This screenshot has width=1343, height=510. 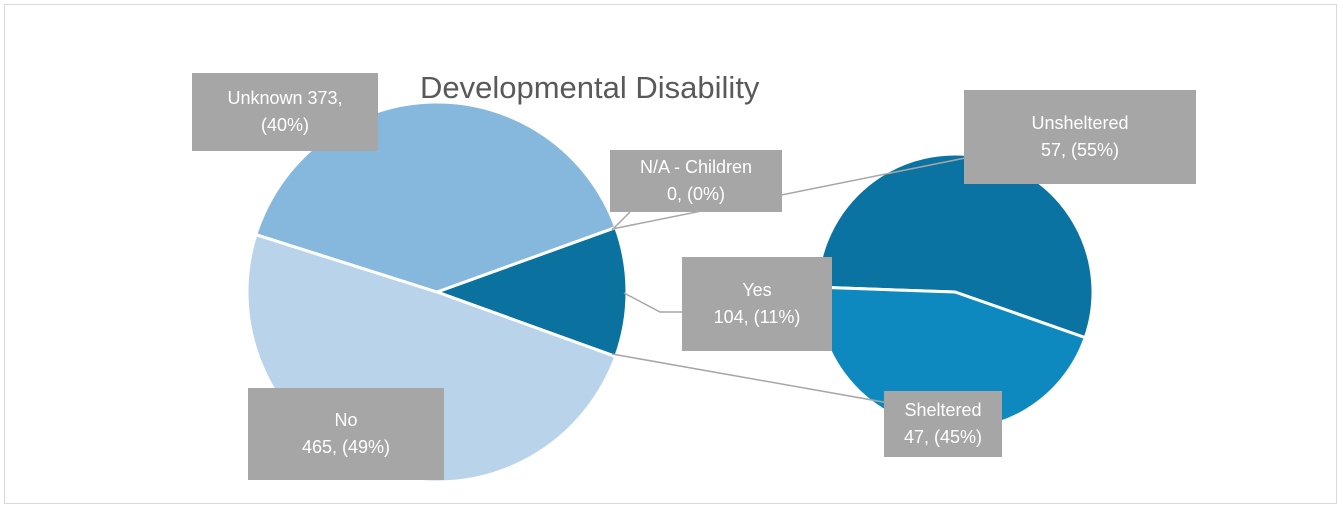 I want to click on data-label-unknown: Unknown 373, (40%), so click(x=285, y=112).